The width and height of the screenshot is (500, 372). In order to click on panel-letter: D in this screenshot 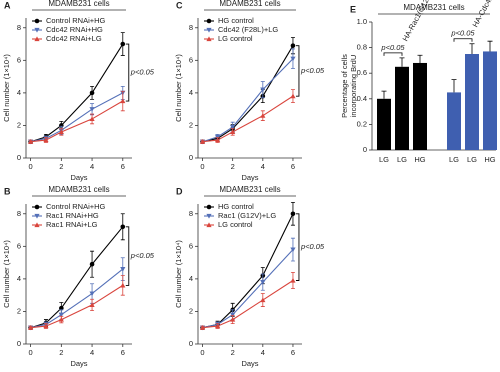, I will do `click(179, 191)`.